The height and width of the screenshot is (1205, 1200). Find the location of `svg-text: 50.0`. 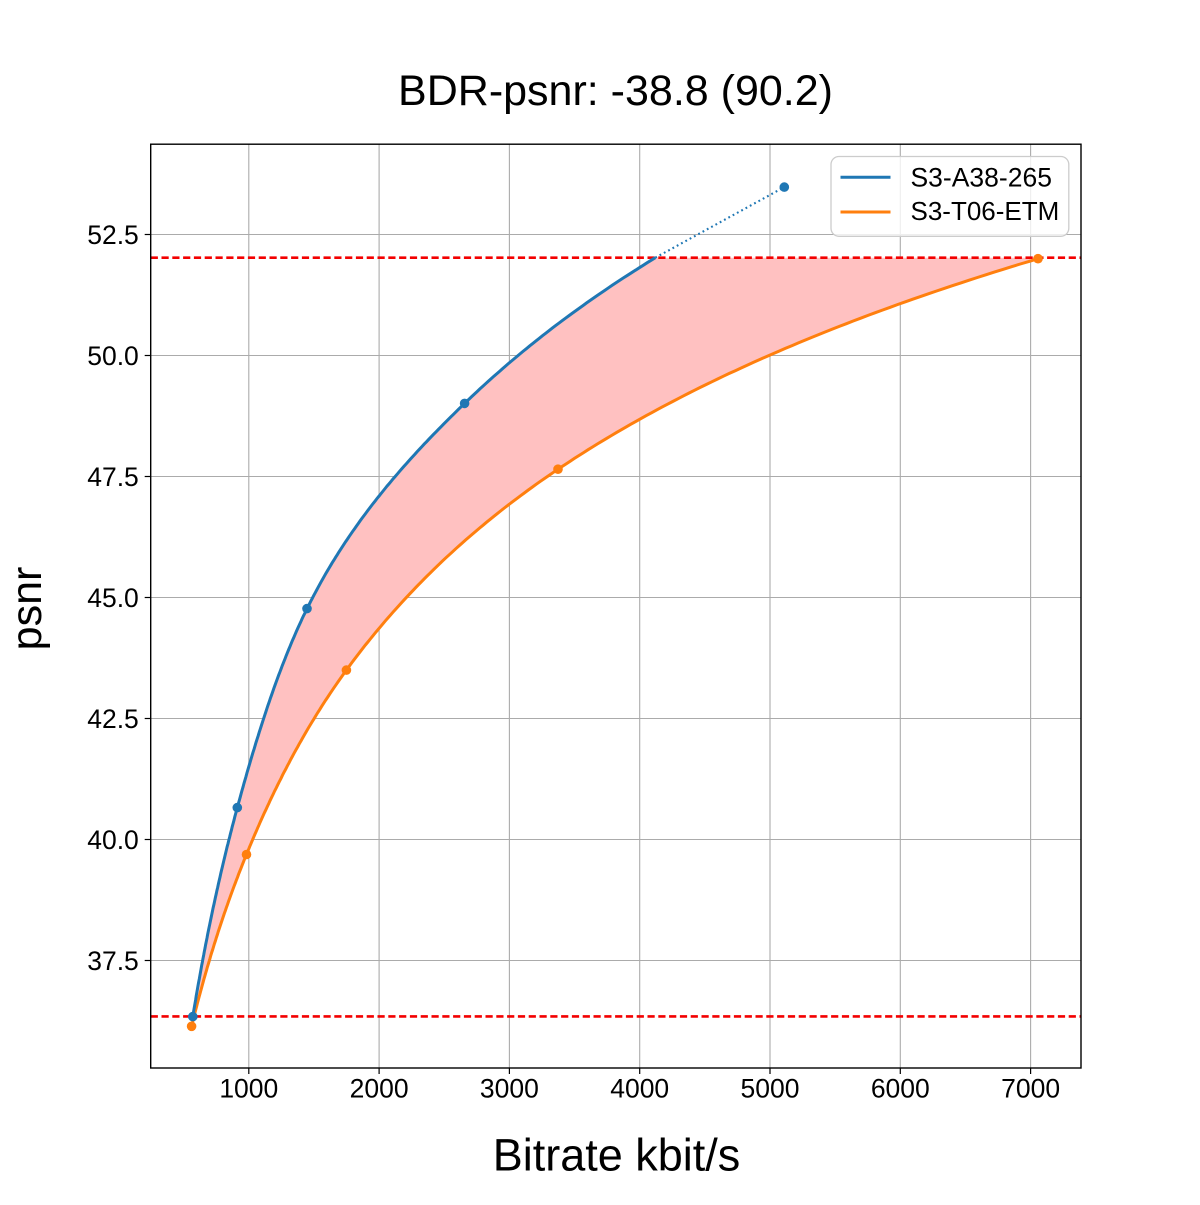

svg-text: 50.0 is located at coordinates (113, 356).